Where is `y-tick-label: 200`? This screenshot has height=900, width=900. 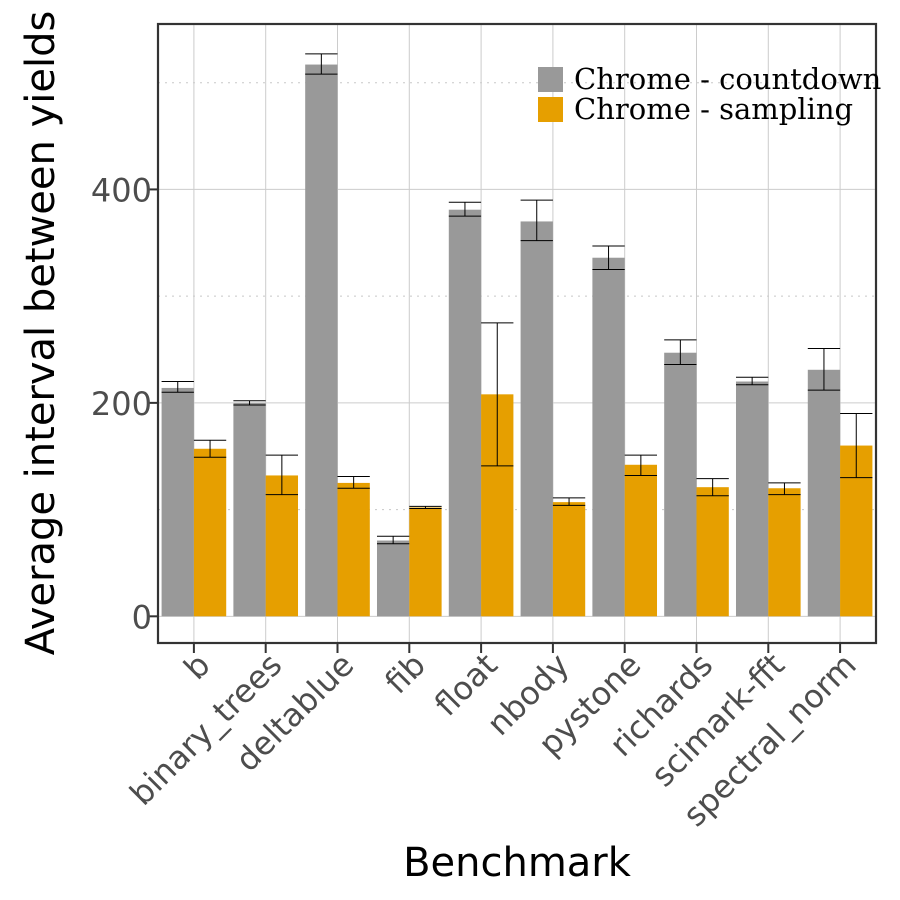
y-tick-label: 200 is located at coordinates (121, 404).